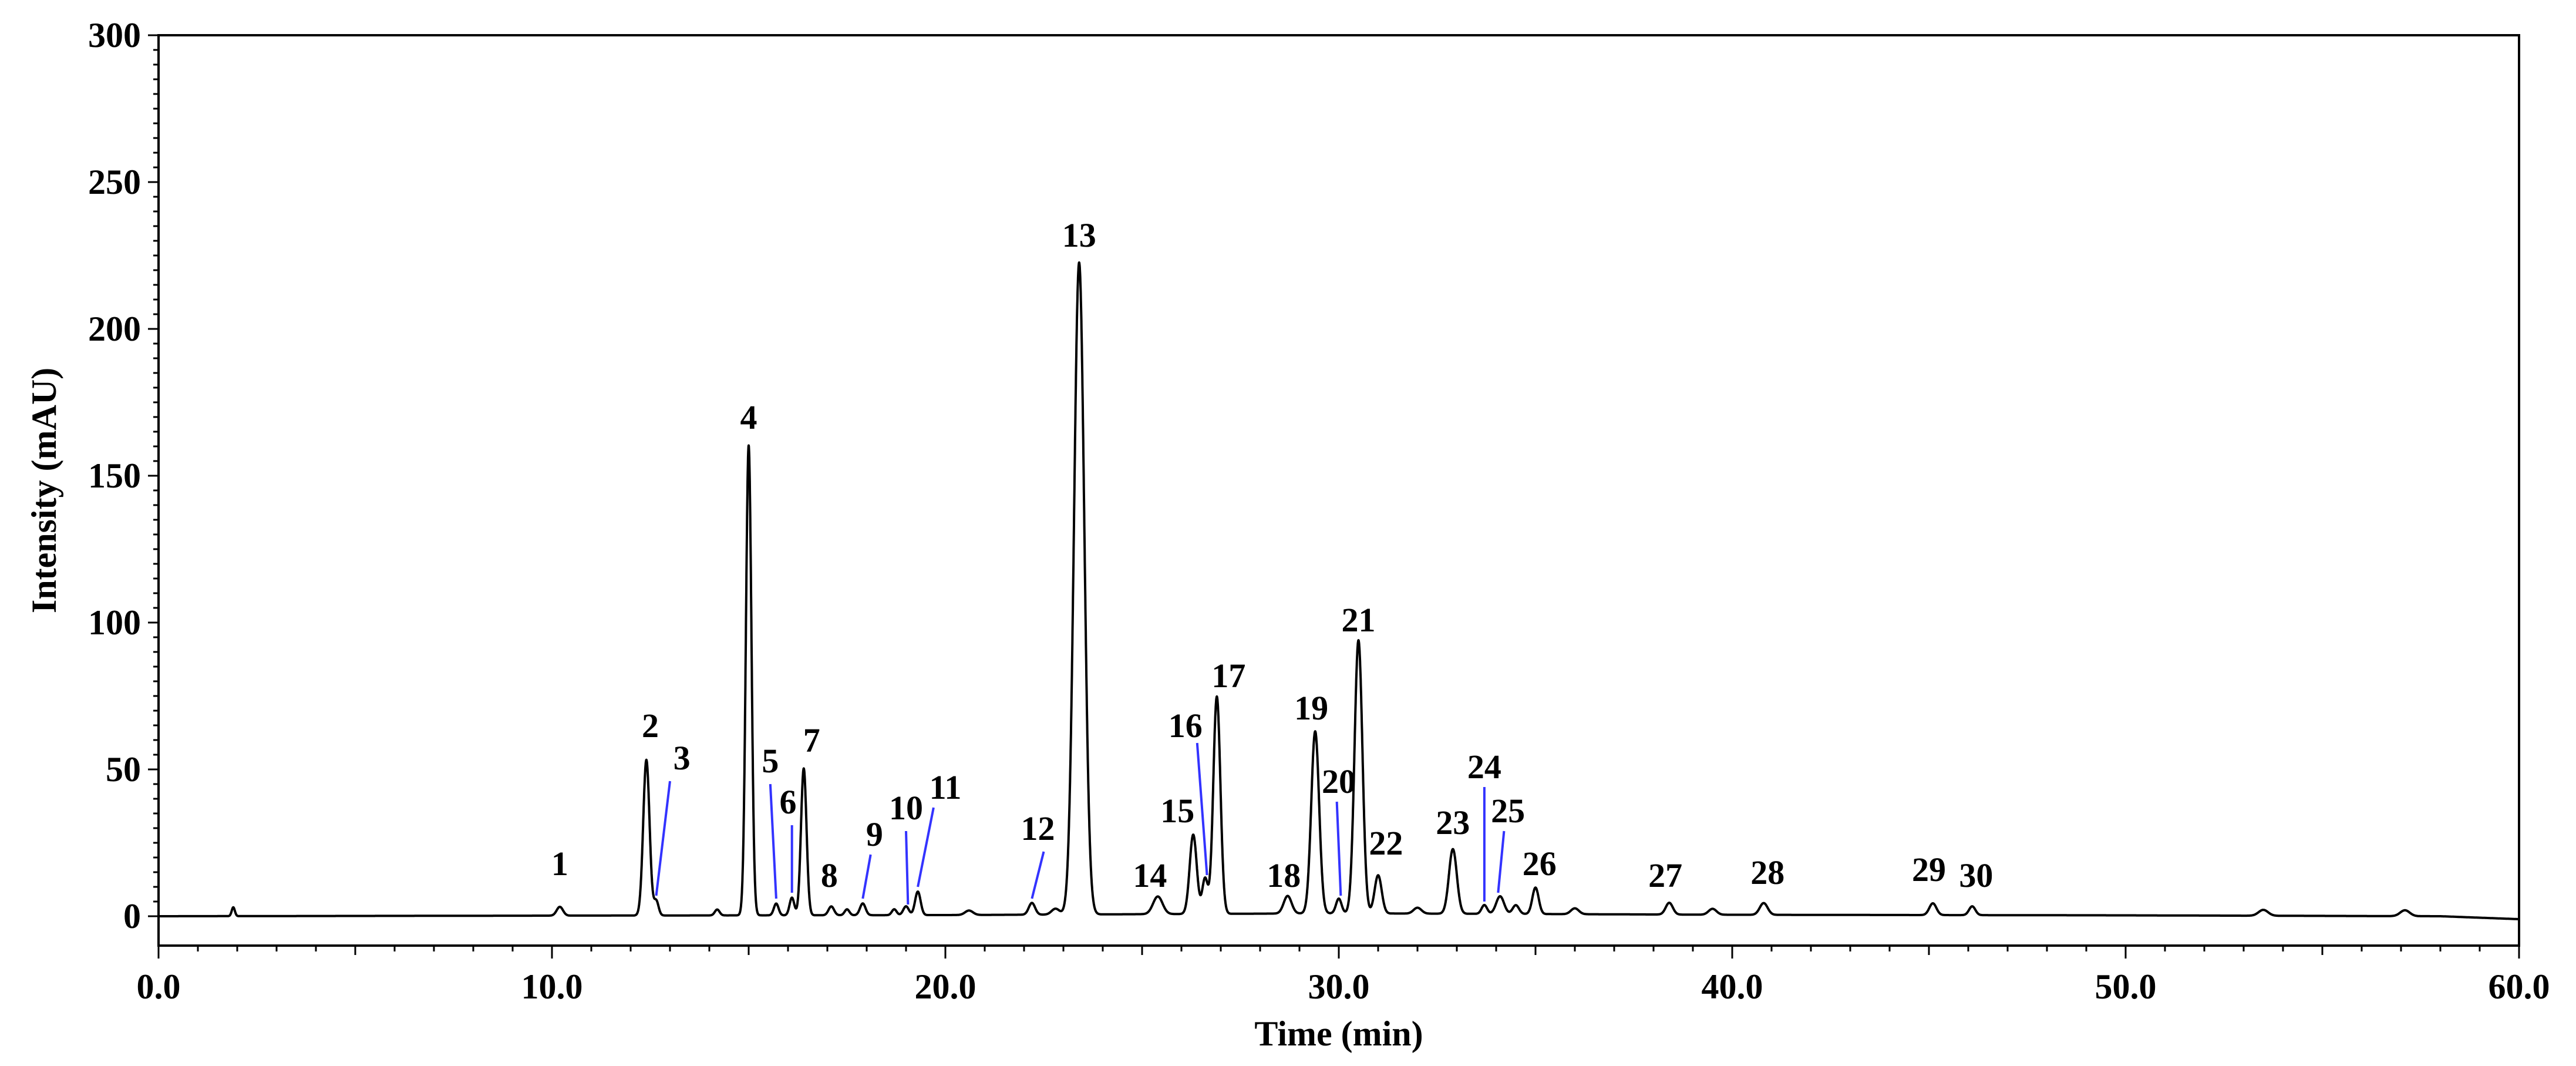 The height and width of the screenshot is (1066, 2576). I want to click on x-axis: 0.0 10.0 20.0 30.0 40.0 50.0 60.0, so click(1344, 976).